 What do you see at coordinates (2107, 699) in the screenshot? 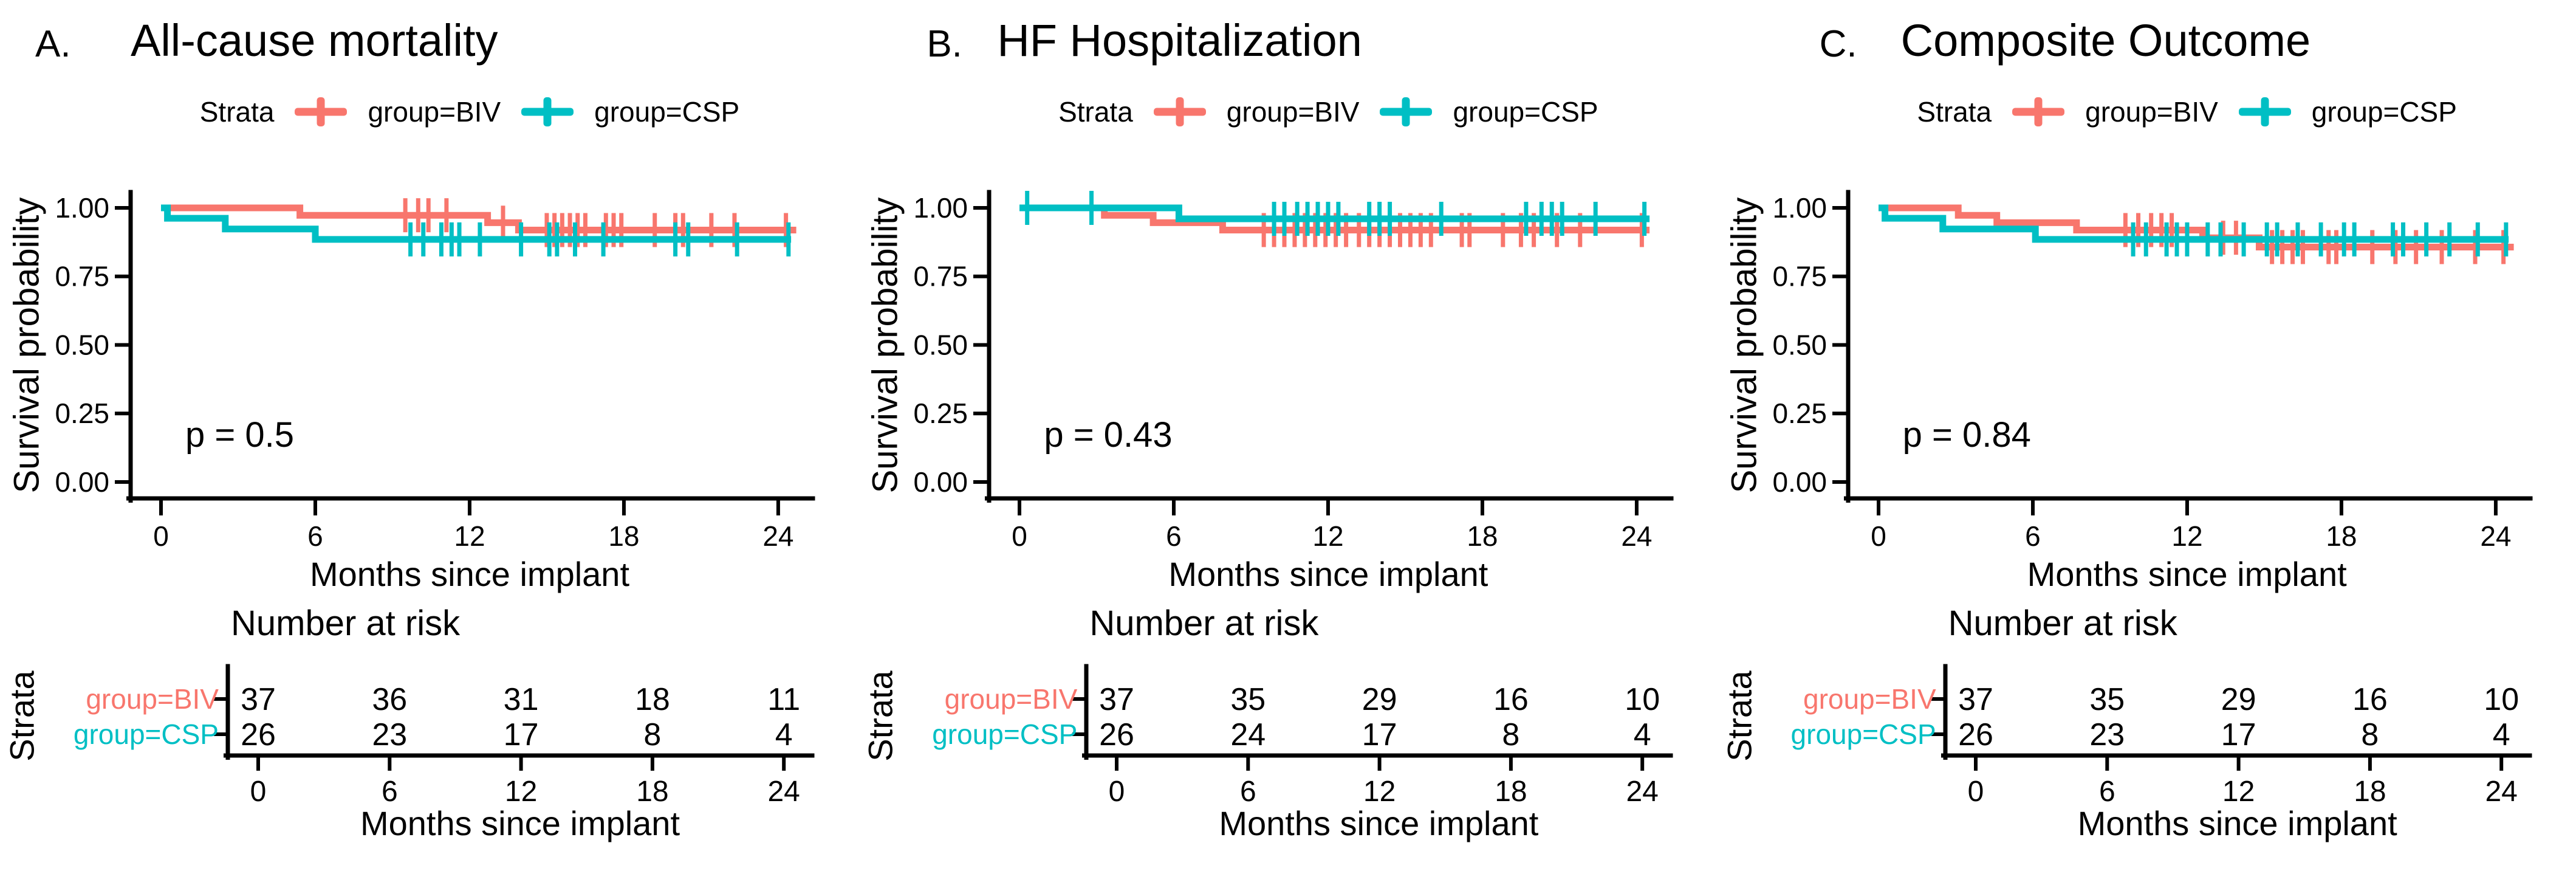
I see `risk-count: 35` at bounding box center [2107, 699].